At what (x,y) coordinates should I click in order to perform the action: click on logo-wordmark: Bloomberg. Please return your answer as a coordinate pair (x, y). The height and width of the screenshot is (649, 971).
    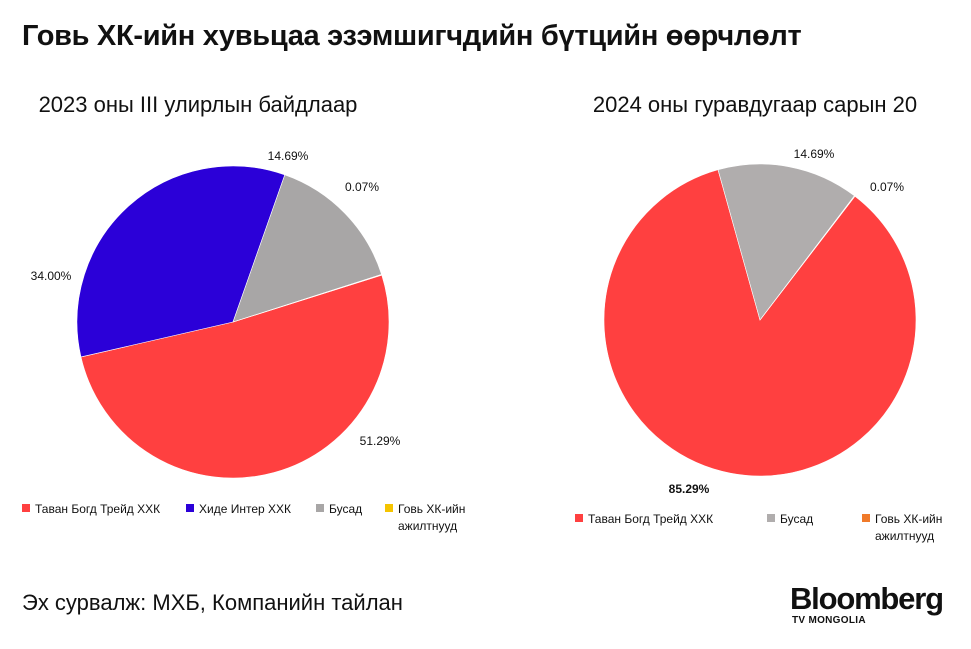
    Looking at the image, I should click on (867, 598).